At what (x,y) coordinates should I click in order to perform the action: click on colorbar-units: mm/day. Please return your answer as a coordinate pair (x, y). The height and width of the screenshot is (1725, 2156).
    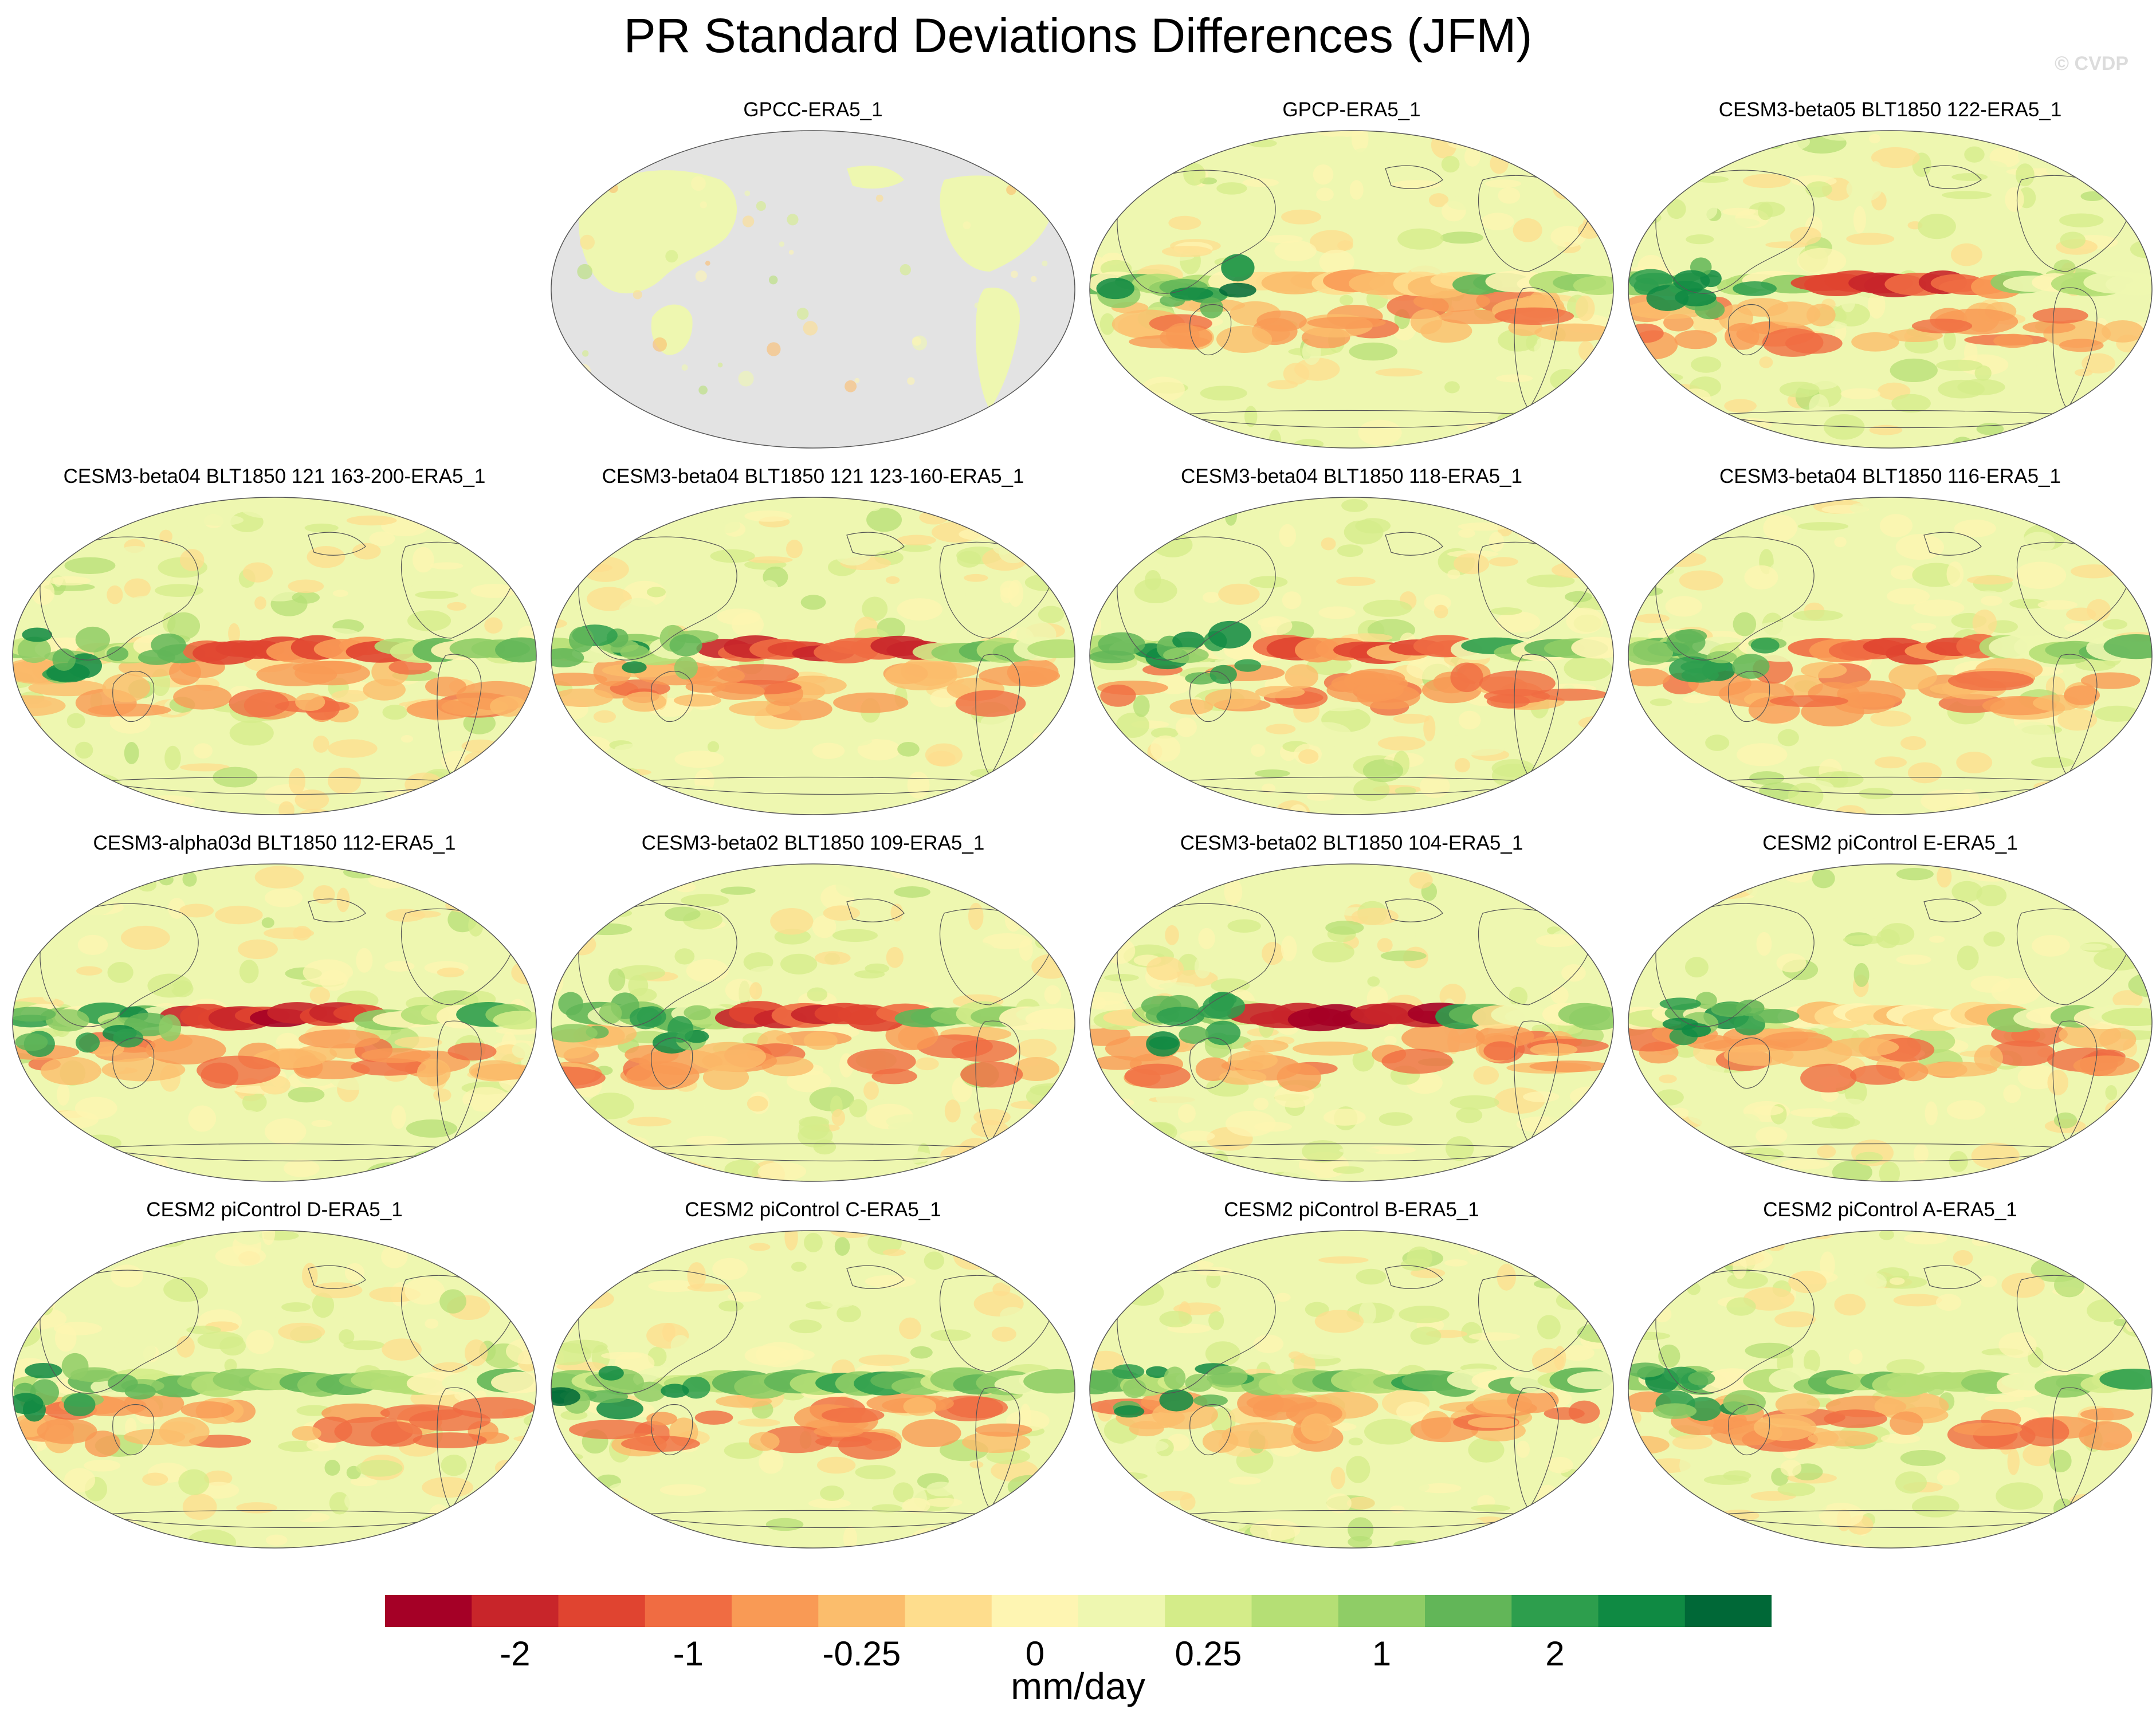
    Looking at the image, I should click on (1078, 1686).